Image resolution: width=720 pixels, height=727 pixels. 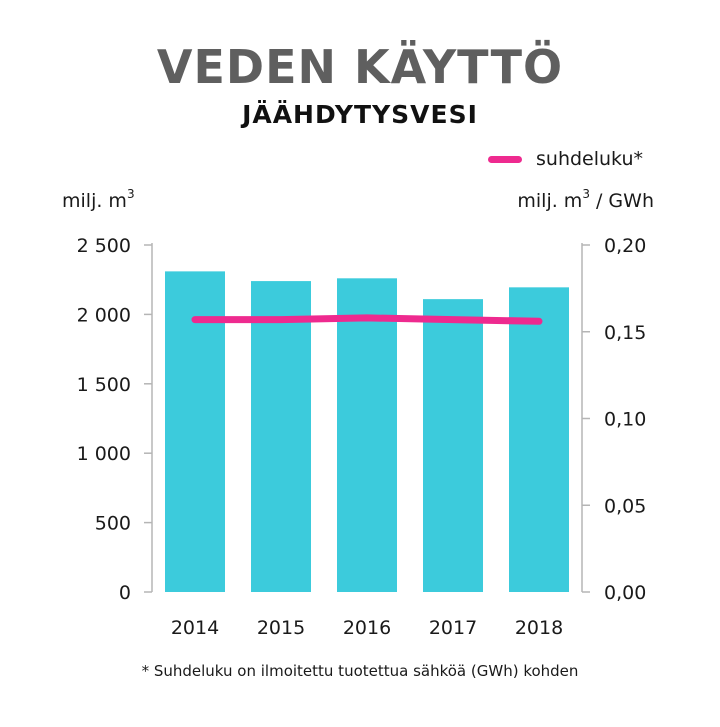 What do you see at coordinates (367, 628) in the screenshot?
I see `x-tick-label: 2016` at bounding box center [367, 628].